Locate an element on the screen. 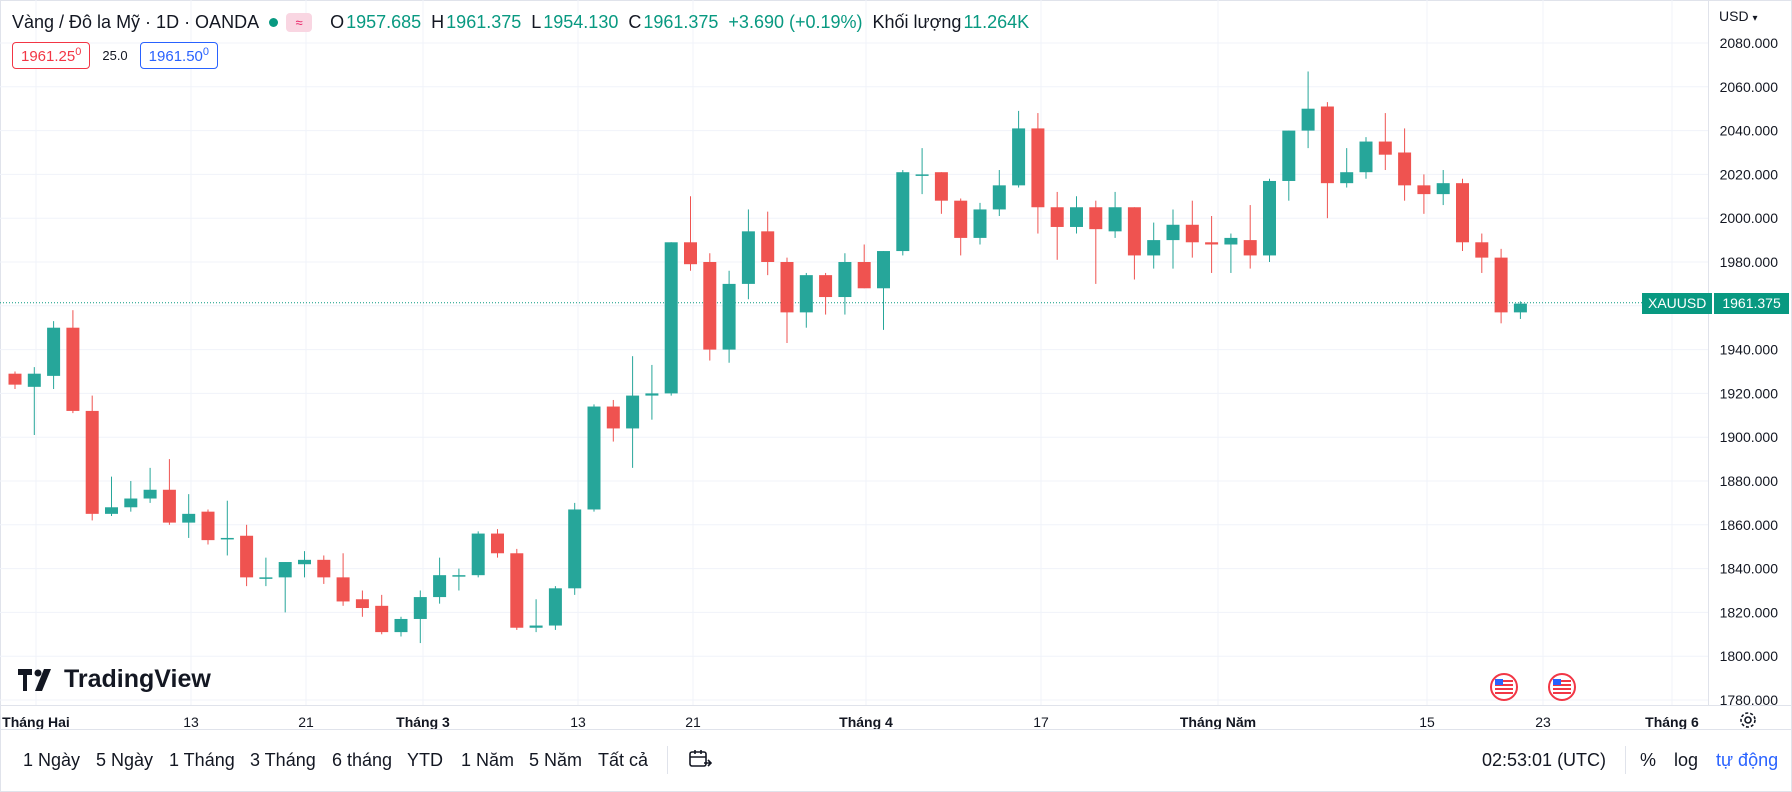 This screenshot has width=1792, height=792. bid-price: 1961.25 is located at coordinates (48, 56).